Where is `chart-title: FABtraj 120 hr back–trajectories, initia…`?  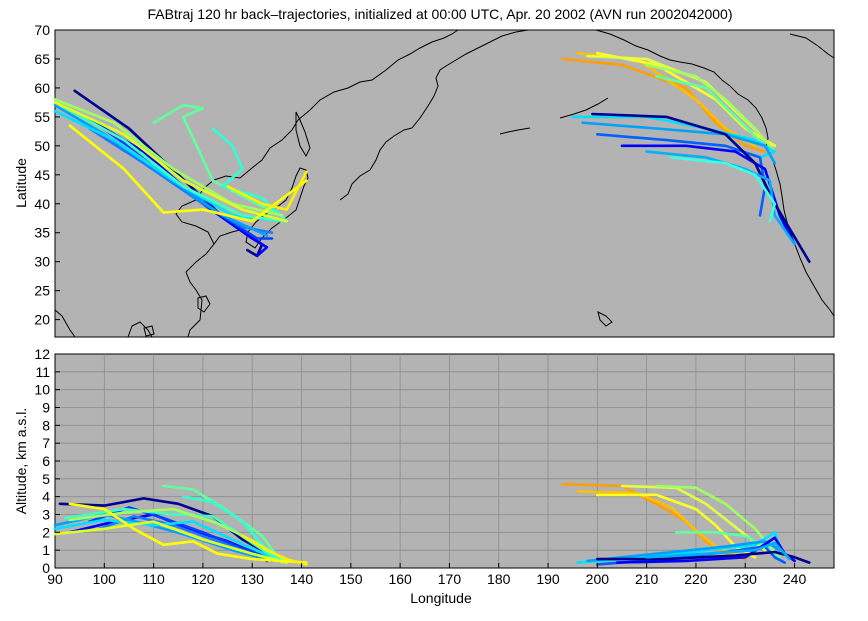 chart-title: FABtraj 120 hr back–trajectories, initia… is located at coordinates (440, 14).